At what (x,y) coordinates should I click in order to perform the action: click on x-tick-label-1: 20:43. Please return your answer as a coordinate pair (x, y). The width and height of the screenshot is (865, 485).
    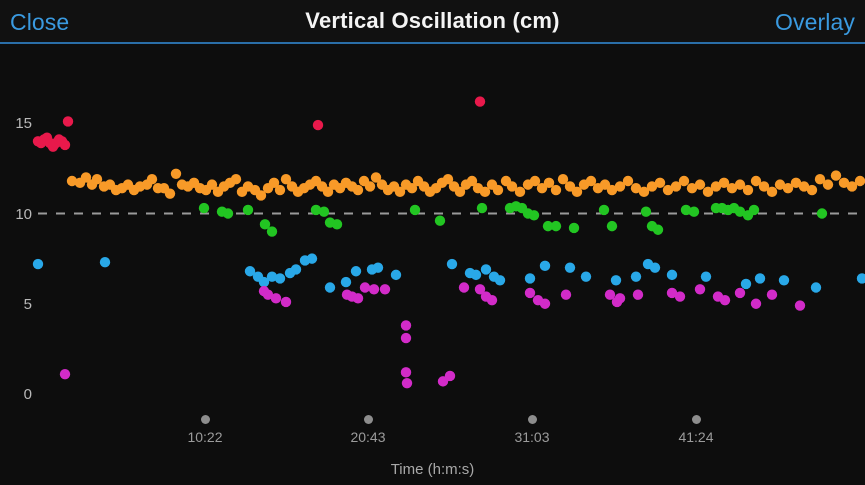
    Looking at the image, I should click on (368, 437).